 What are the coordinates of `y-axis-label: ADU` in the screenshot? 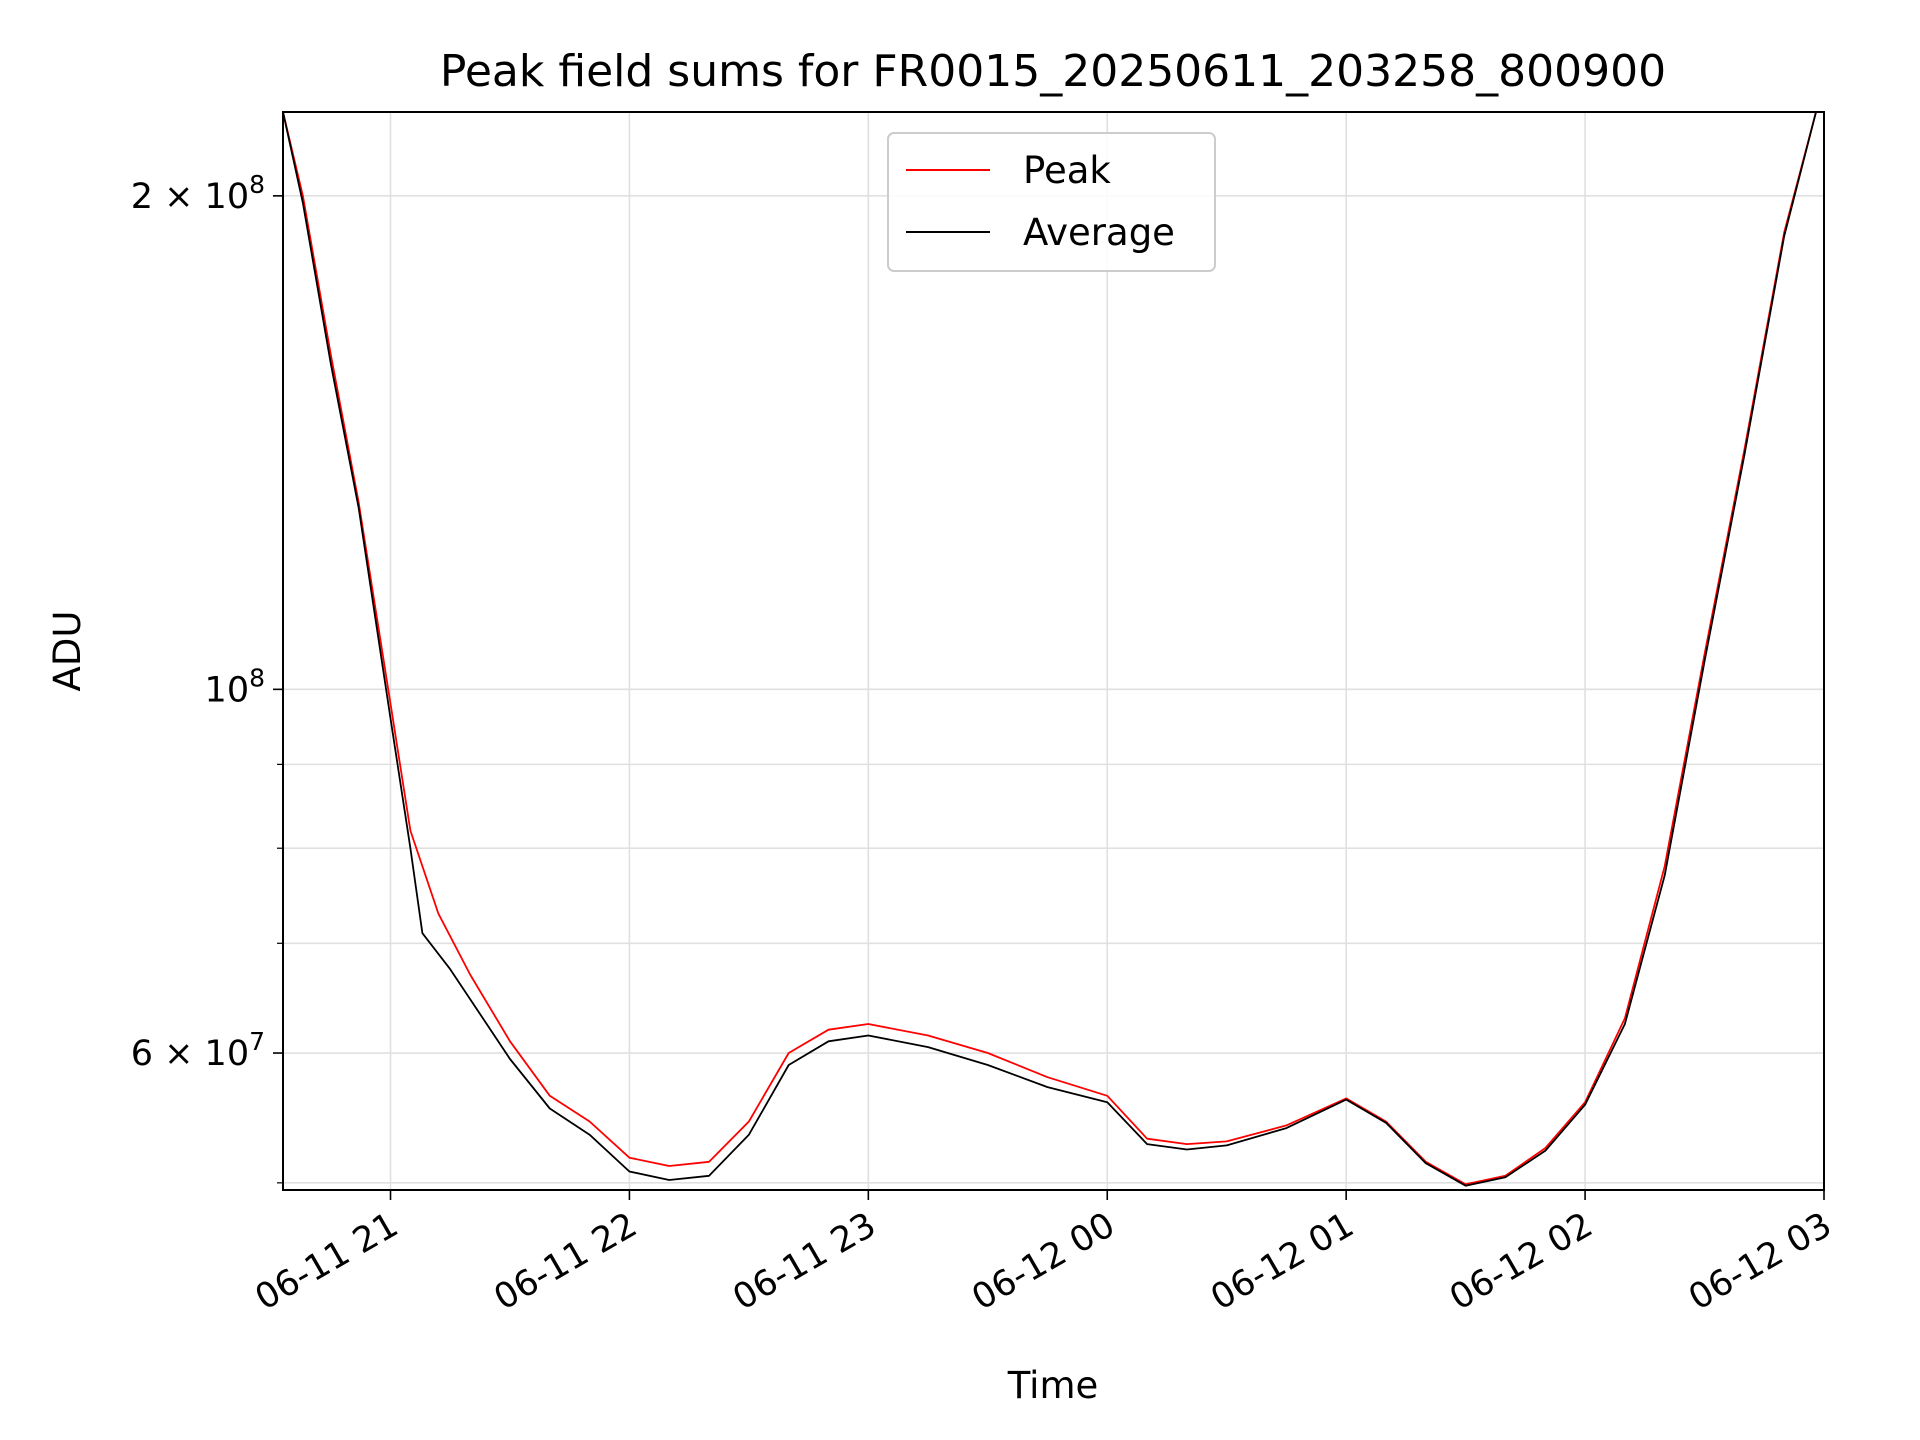 It's located at (67, 651).